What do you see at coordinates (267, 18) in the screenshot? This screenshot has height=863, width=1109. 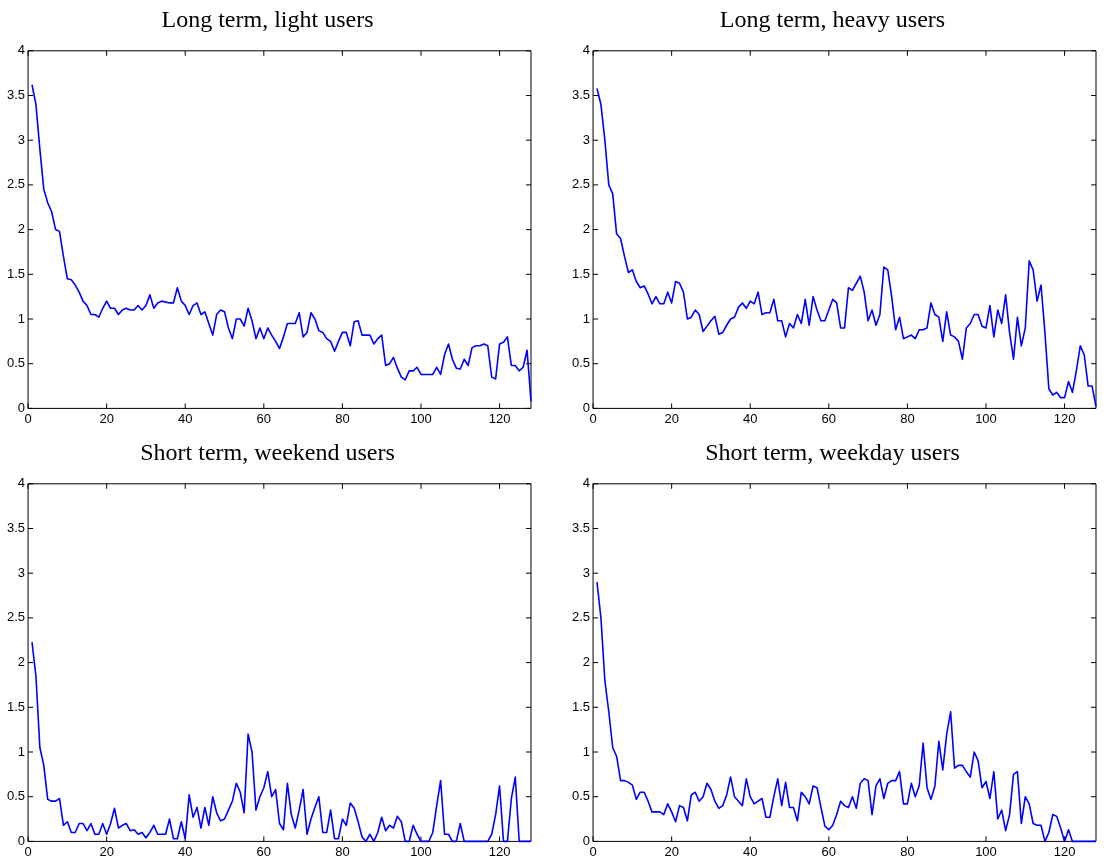 I see `chart-title: Long term, light users` at bounding box center [267, 18].